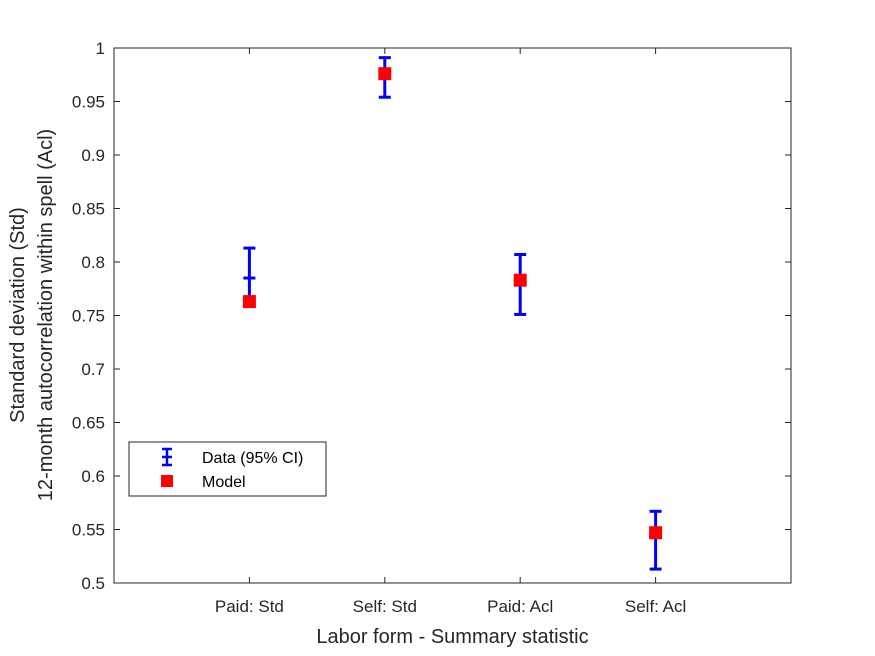  I want to click on y-tick-label-1: 0.55, so click(88, 530).